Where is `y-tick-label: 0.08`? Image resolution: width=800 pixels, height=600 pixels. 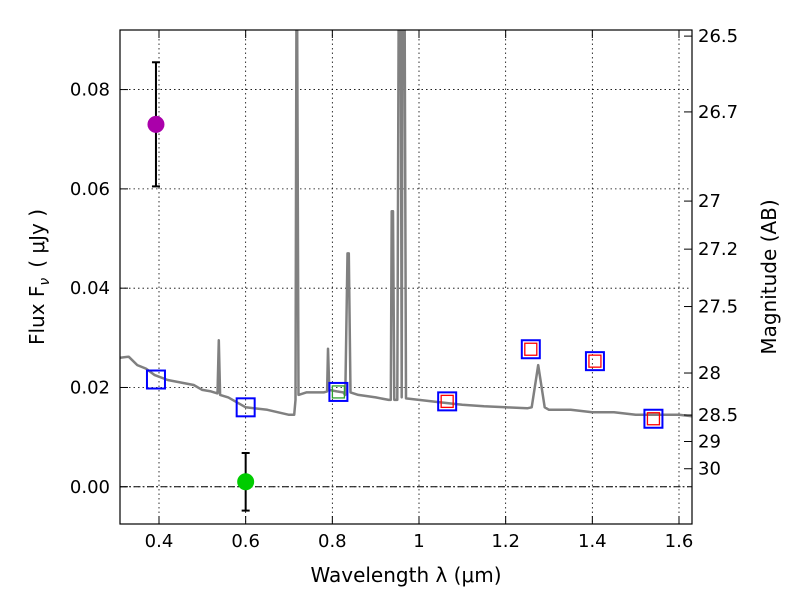
y-tick-label: 0.08 is located at coordinates (90, 90).